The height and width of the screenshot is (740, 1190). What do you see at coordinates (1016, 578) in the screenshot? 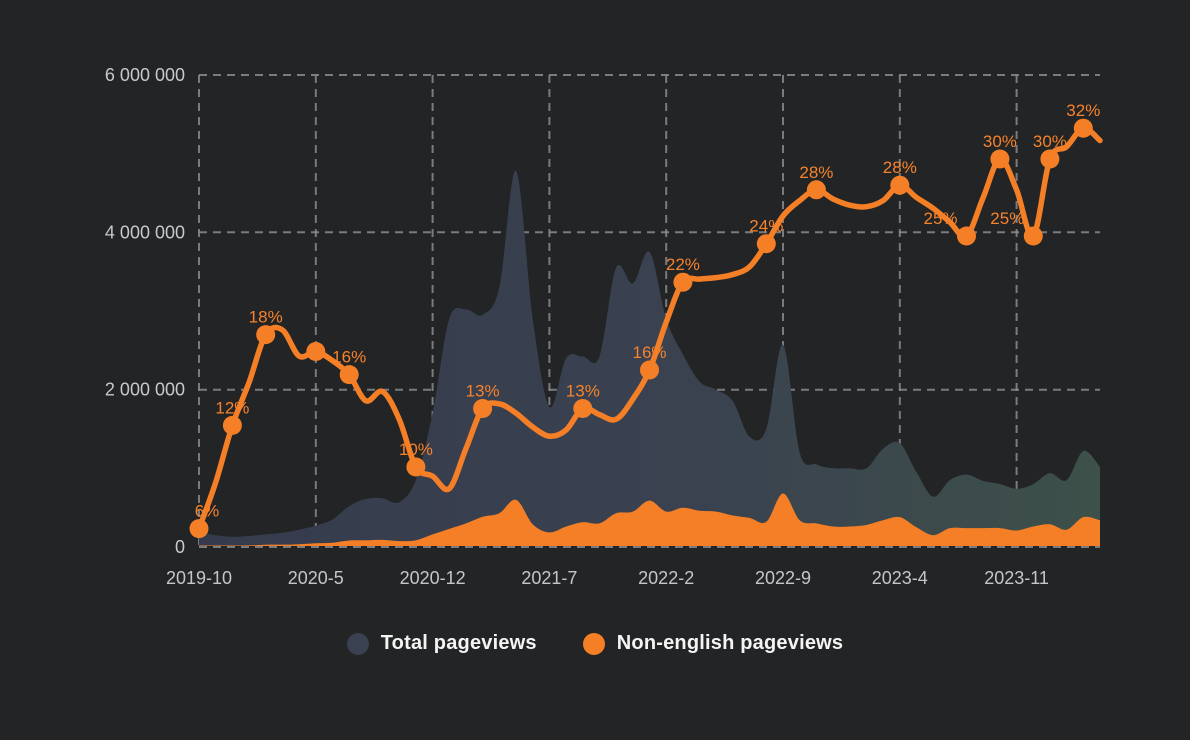
I see `x-tick-label: 2023-11` at bounding box center [1016, 578].